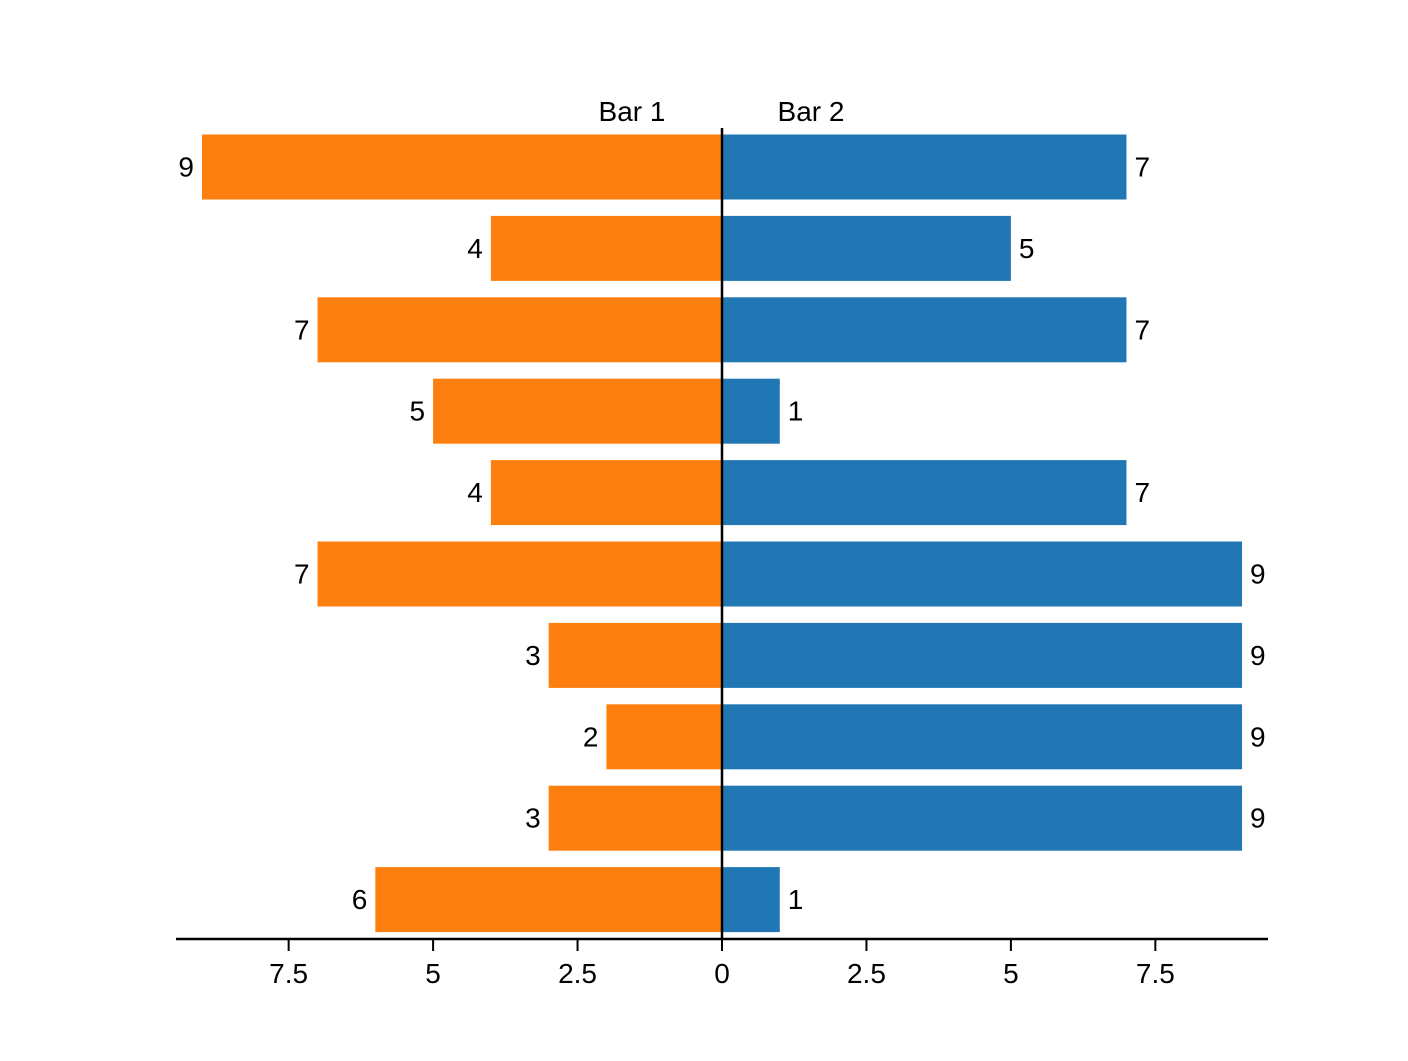 The width and height of the screenshot is (1408, 1061). What do you see at coordinates (418, 411) in the screenshot?
I see `bar-1-value-label: 5` at bounding box center [418, 411].